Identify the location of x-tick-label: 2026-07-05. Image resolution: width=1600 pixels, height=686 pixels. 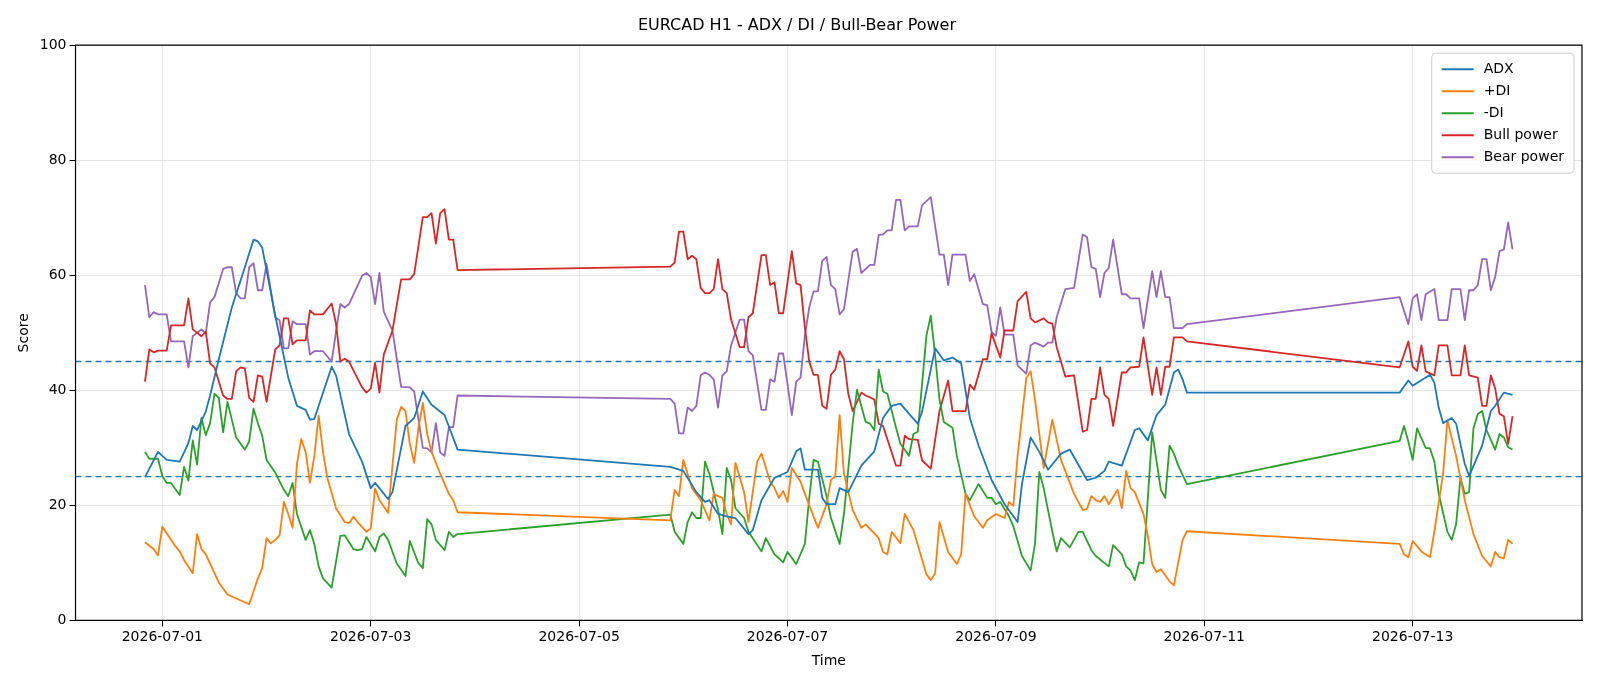
(579, 636).